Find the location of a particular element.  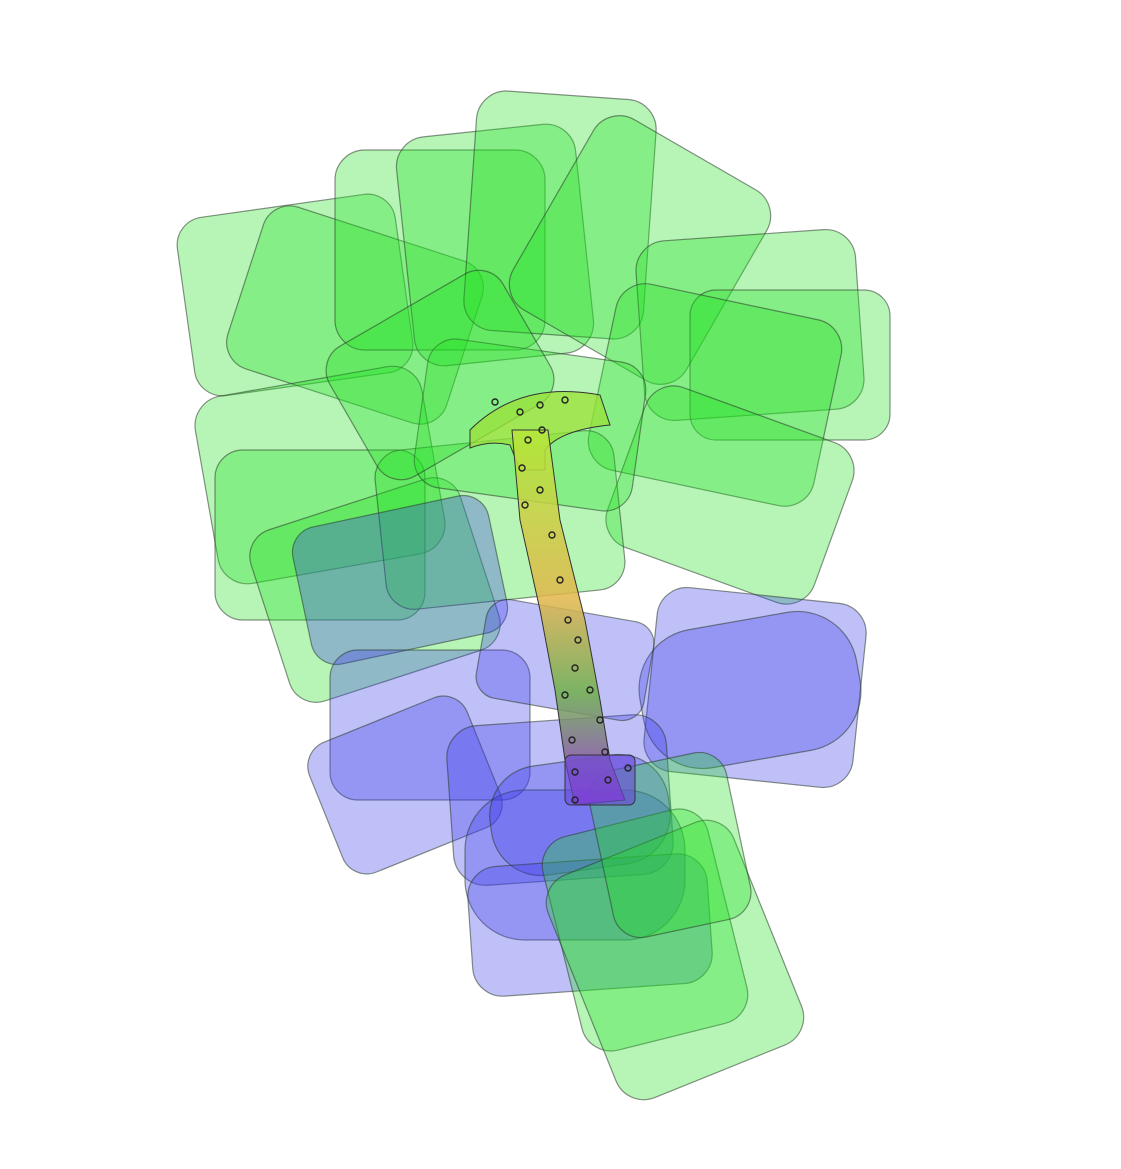

spine-markers is located at coordinates (561, 600).